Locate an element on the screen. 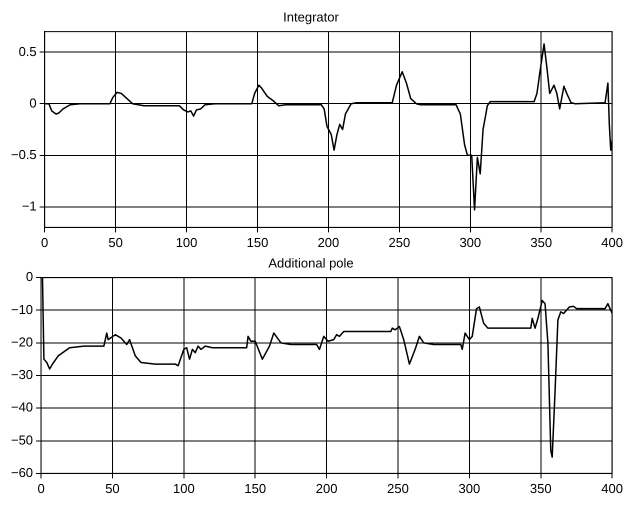  chart-title: Additional pole is located at coordinates (311, 262).